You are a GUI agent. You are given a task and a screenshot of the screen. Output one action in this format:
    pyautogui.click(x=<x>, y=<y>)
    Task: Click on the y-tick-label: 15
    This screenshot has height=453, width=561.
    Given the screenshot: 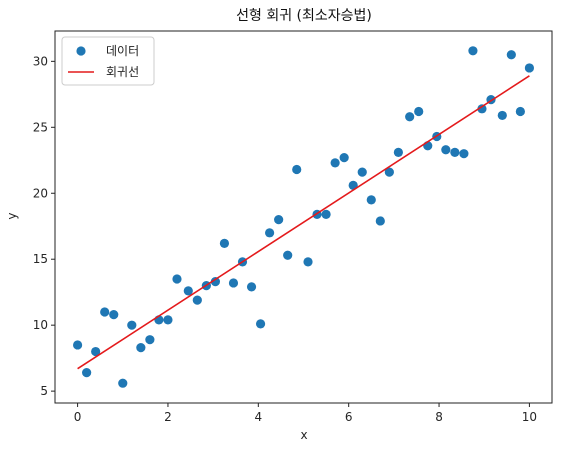 What is the action you would take?
    pyautogui.click(x=40, y=259)
    